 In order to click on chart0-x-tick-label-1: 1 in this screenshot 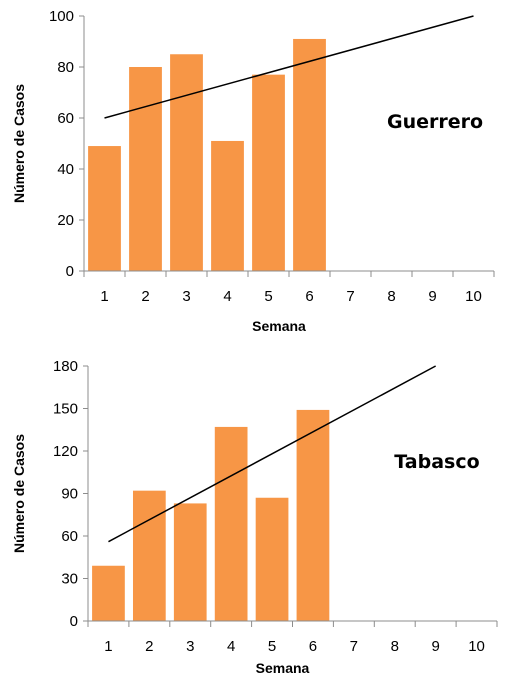, I will do `click(104, 296)`.